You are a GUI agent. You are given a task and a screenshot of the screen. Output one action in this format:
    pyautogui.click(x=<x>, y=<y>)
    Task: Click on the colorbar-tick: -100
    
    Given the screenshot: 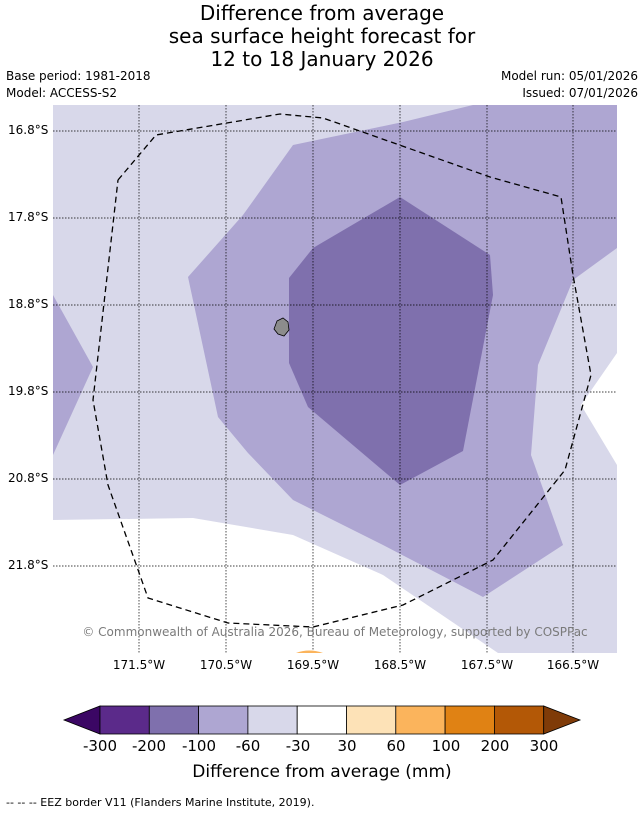 What is the action you would take?
    pyautogui.click(x=199, y=746)
    